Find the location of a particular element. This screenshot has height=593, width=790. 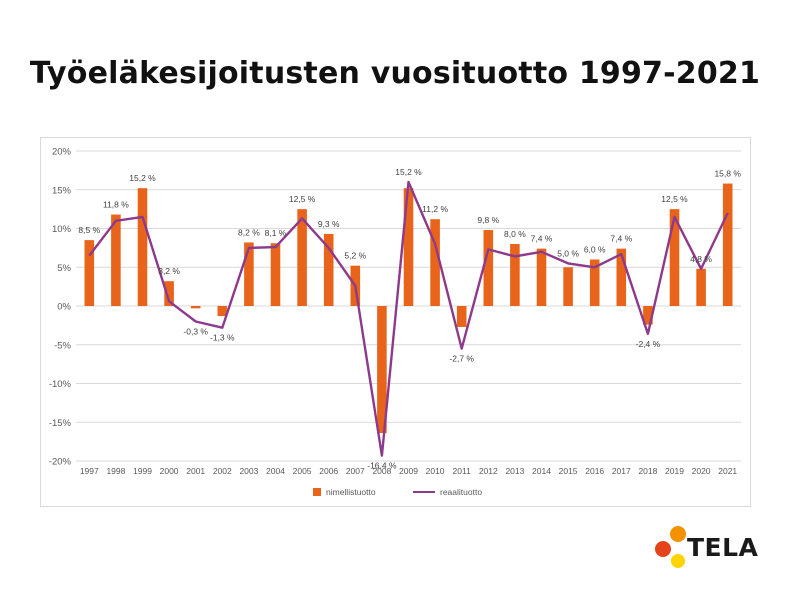

data-label-1999: 15,2 % is located at coordinates (142, 178).